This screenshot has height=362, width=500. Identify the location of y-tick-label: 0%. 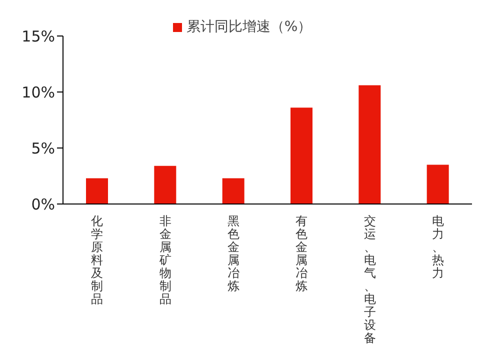
(43, 204).